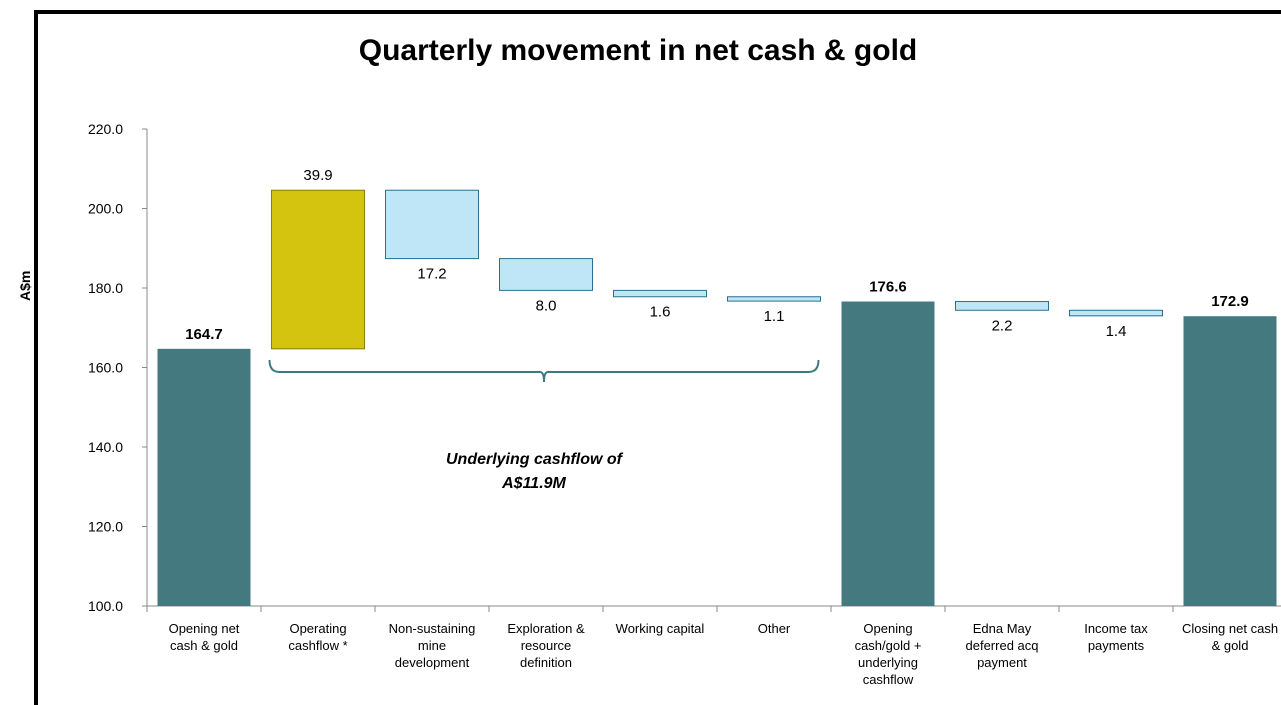 Image resolution: width=1281 pixels, height=705 pixels. Describe the element at coordinates (546, 645) in the screenshot. I see `x-category-label: resource` at that location.